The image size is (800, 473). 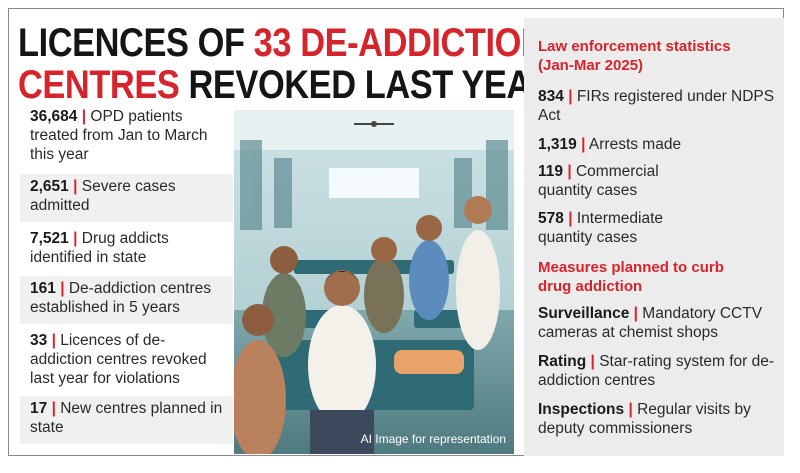 I want to click on stat-drug-addicts: 7,521 | Drug addicts identified in state, so click(x=126, y=250).